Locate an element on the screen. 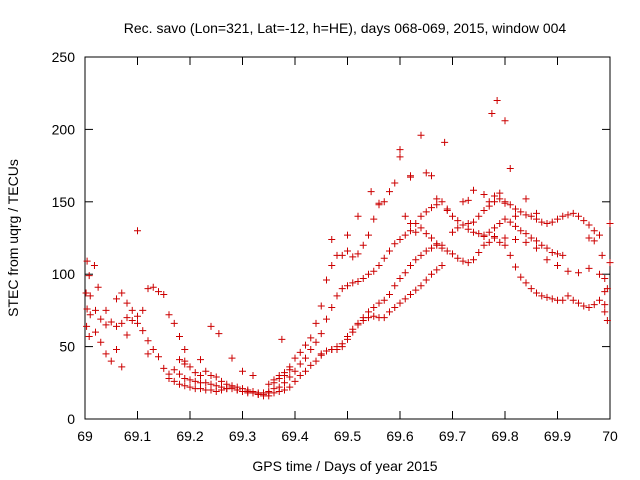 This screenshot has height=480, width=640. y-tick-label: 200 is located at coordinates (64, 129).